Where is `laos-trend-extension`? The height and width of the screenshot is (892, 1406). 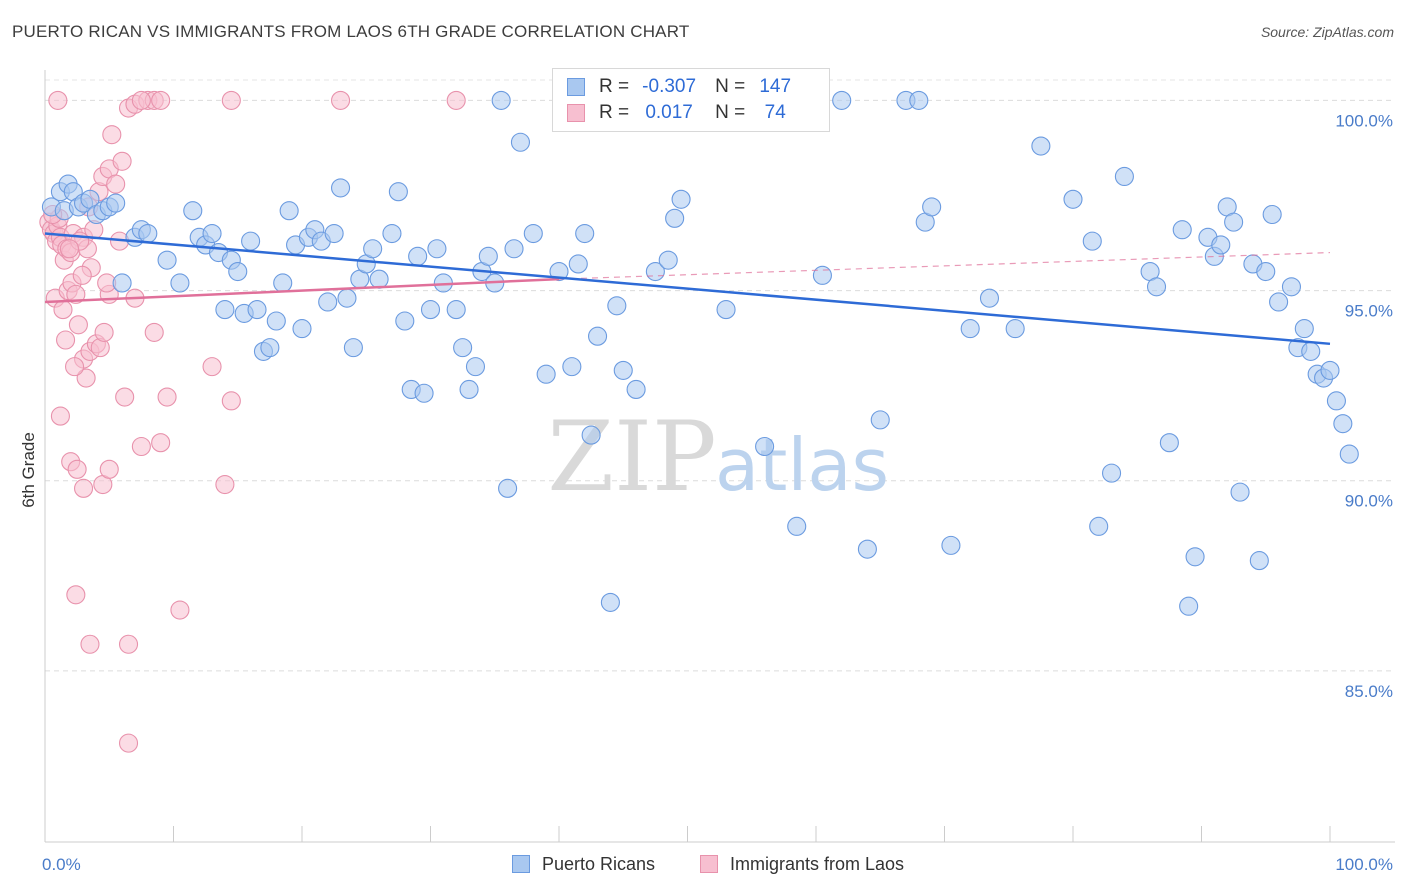
laos-trend-extension is located at coordinates (944, 265).